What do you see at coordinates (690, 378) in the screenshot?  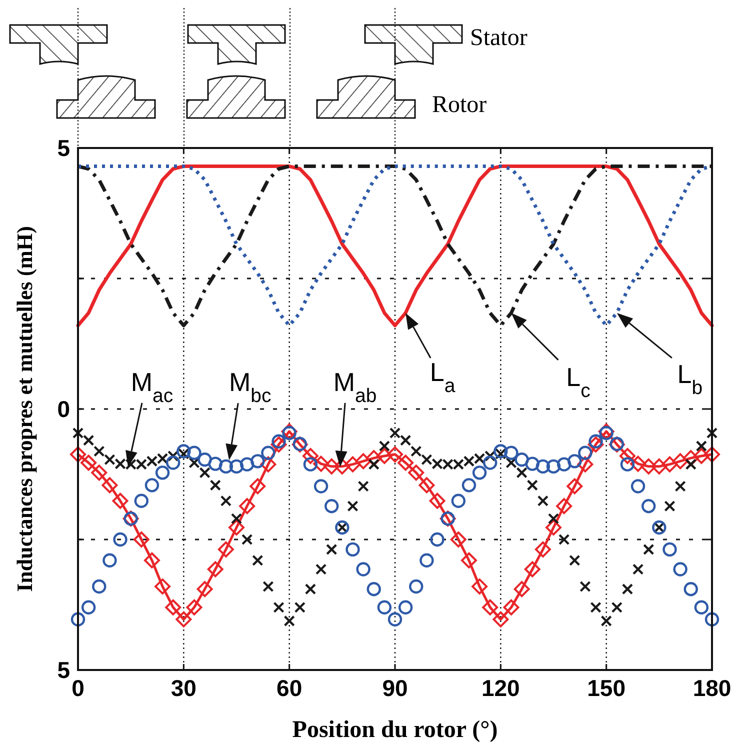 I see `annotation: L$_{b}$` at bounding box center [690, 378].